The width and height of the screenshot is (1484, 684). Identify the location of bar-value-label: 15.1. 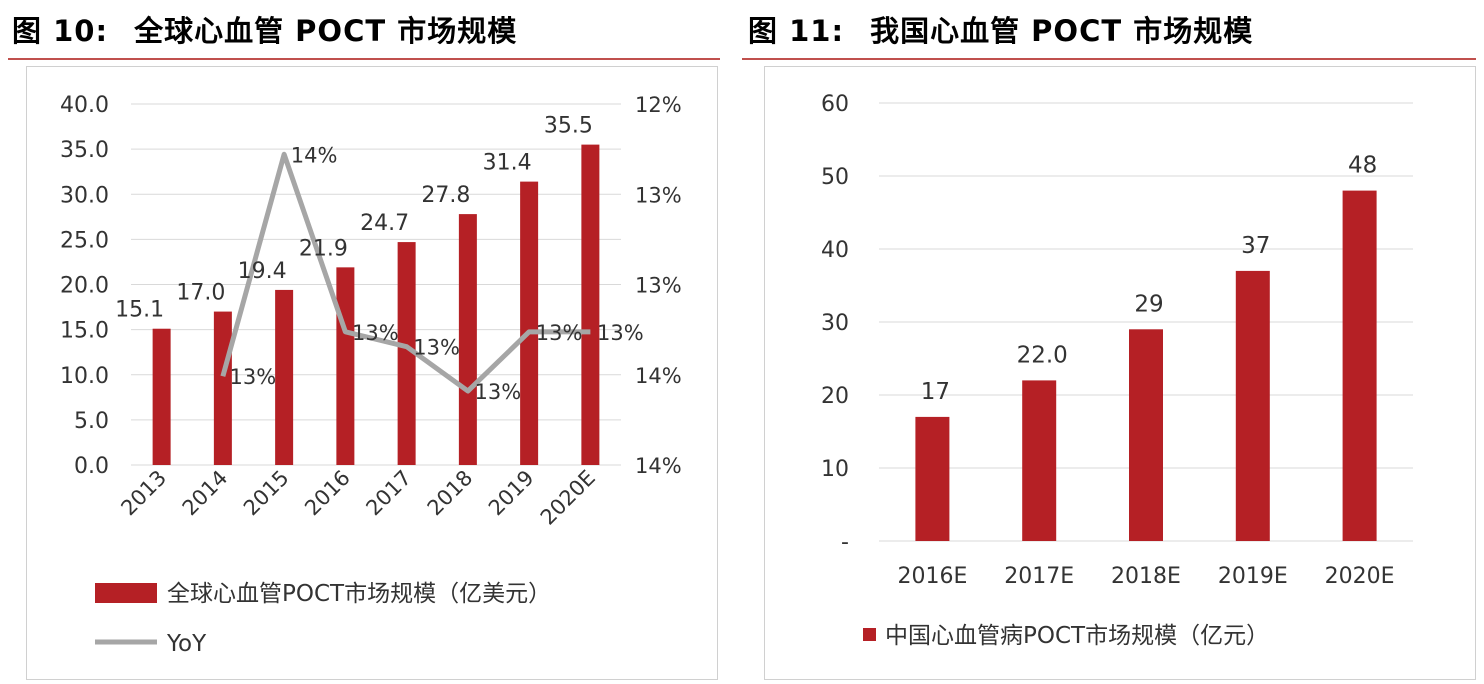
(139, 310).